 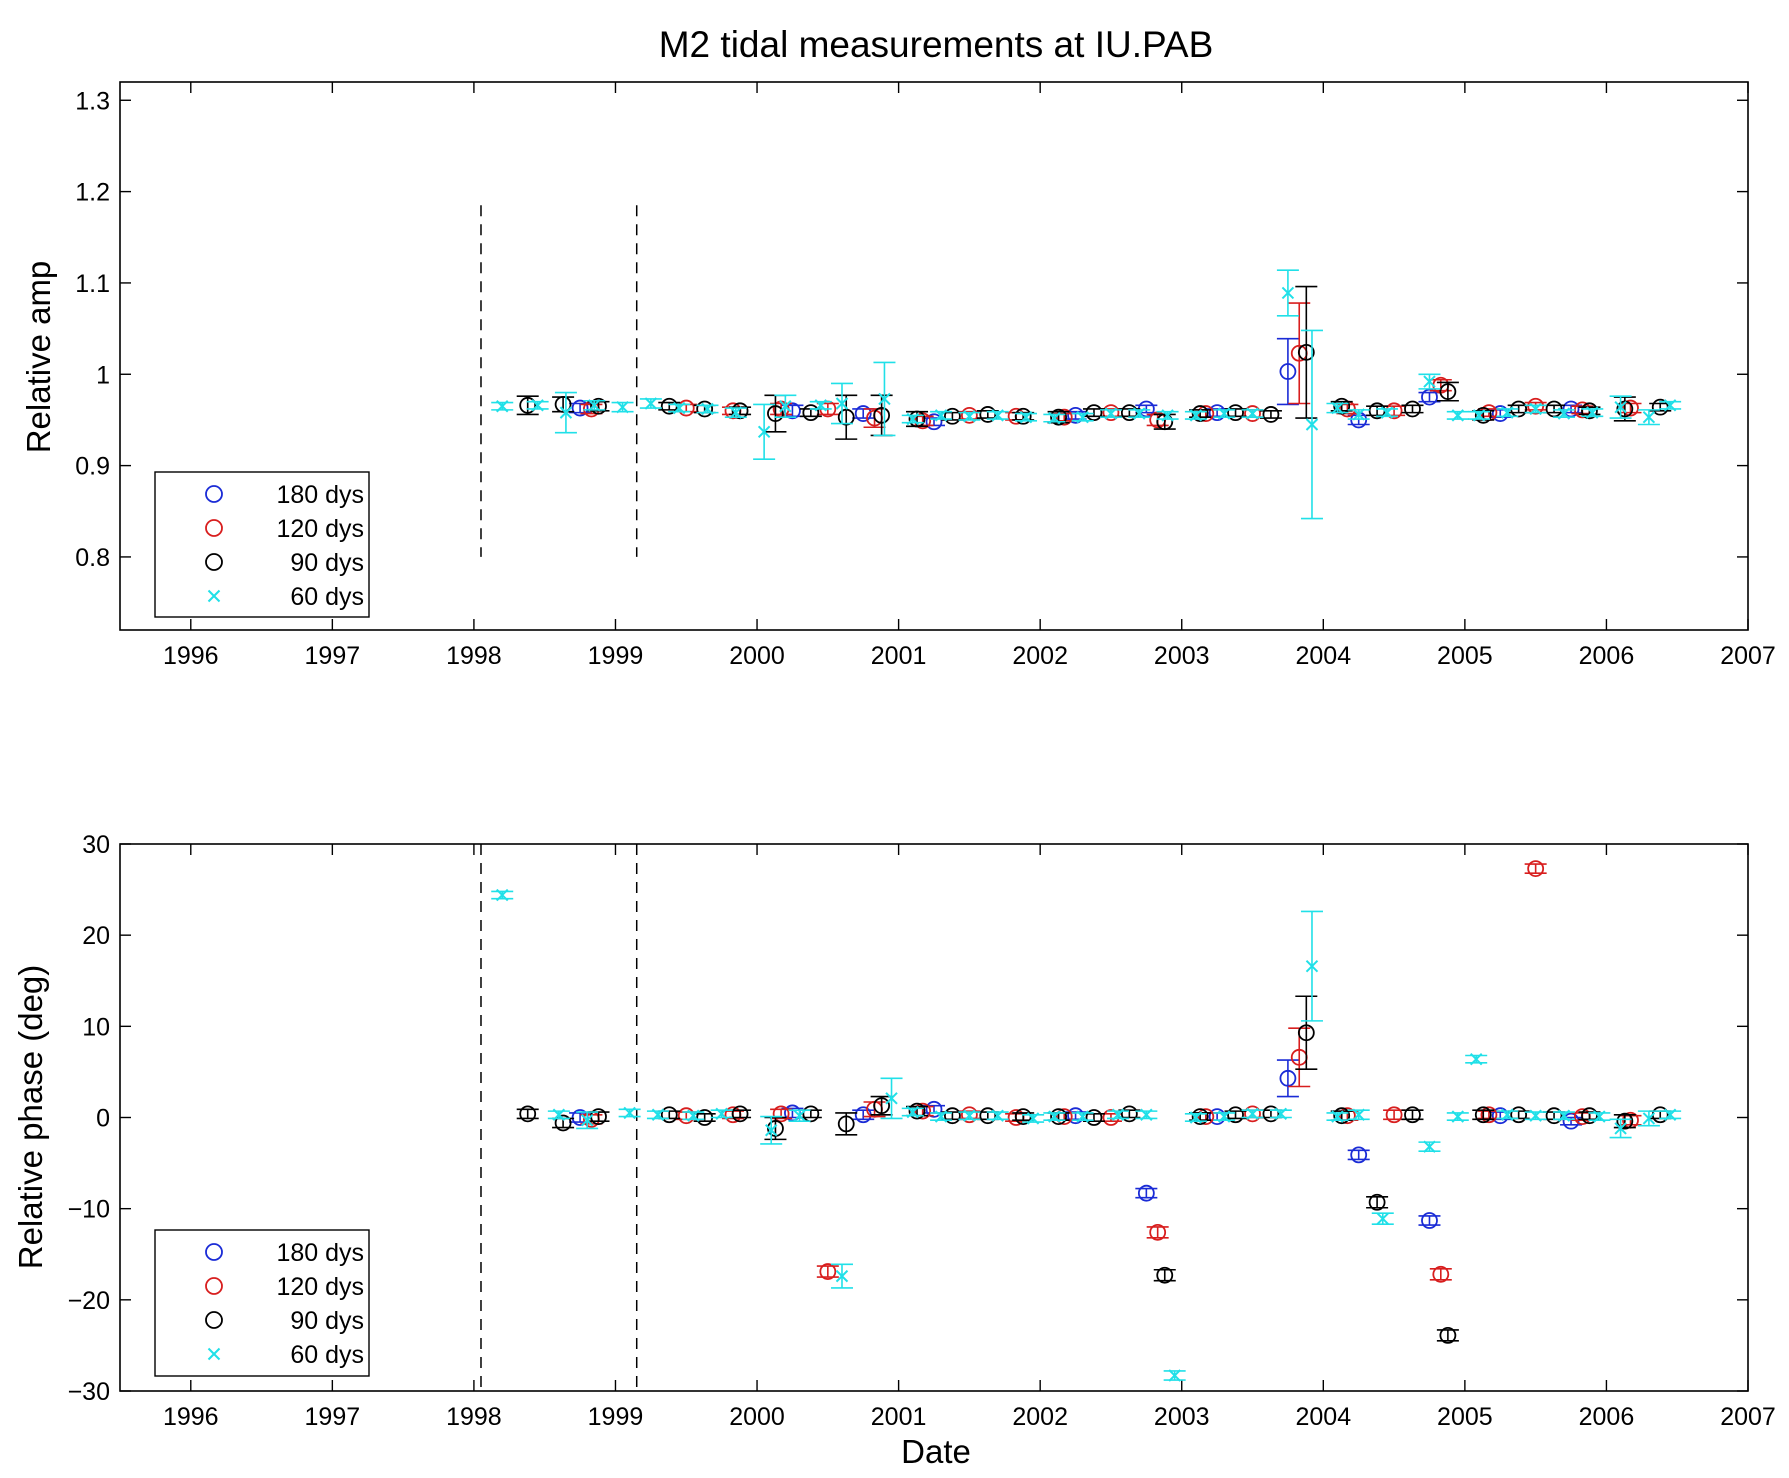 I want to click on amplitude-x-tick-label: 2006, so click(x=1607, y=656).